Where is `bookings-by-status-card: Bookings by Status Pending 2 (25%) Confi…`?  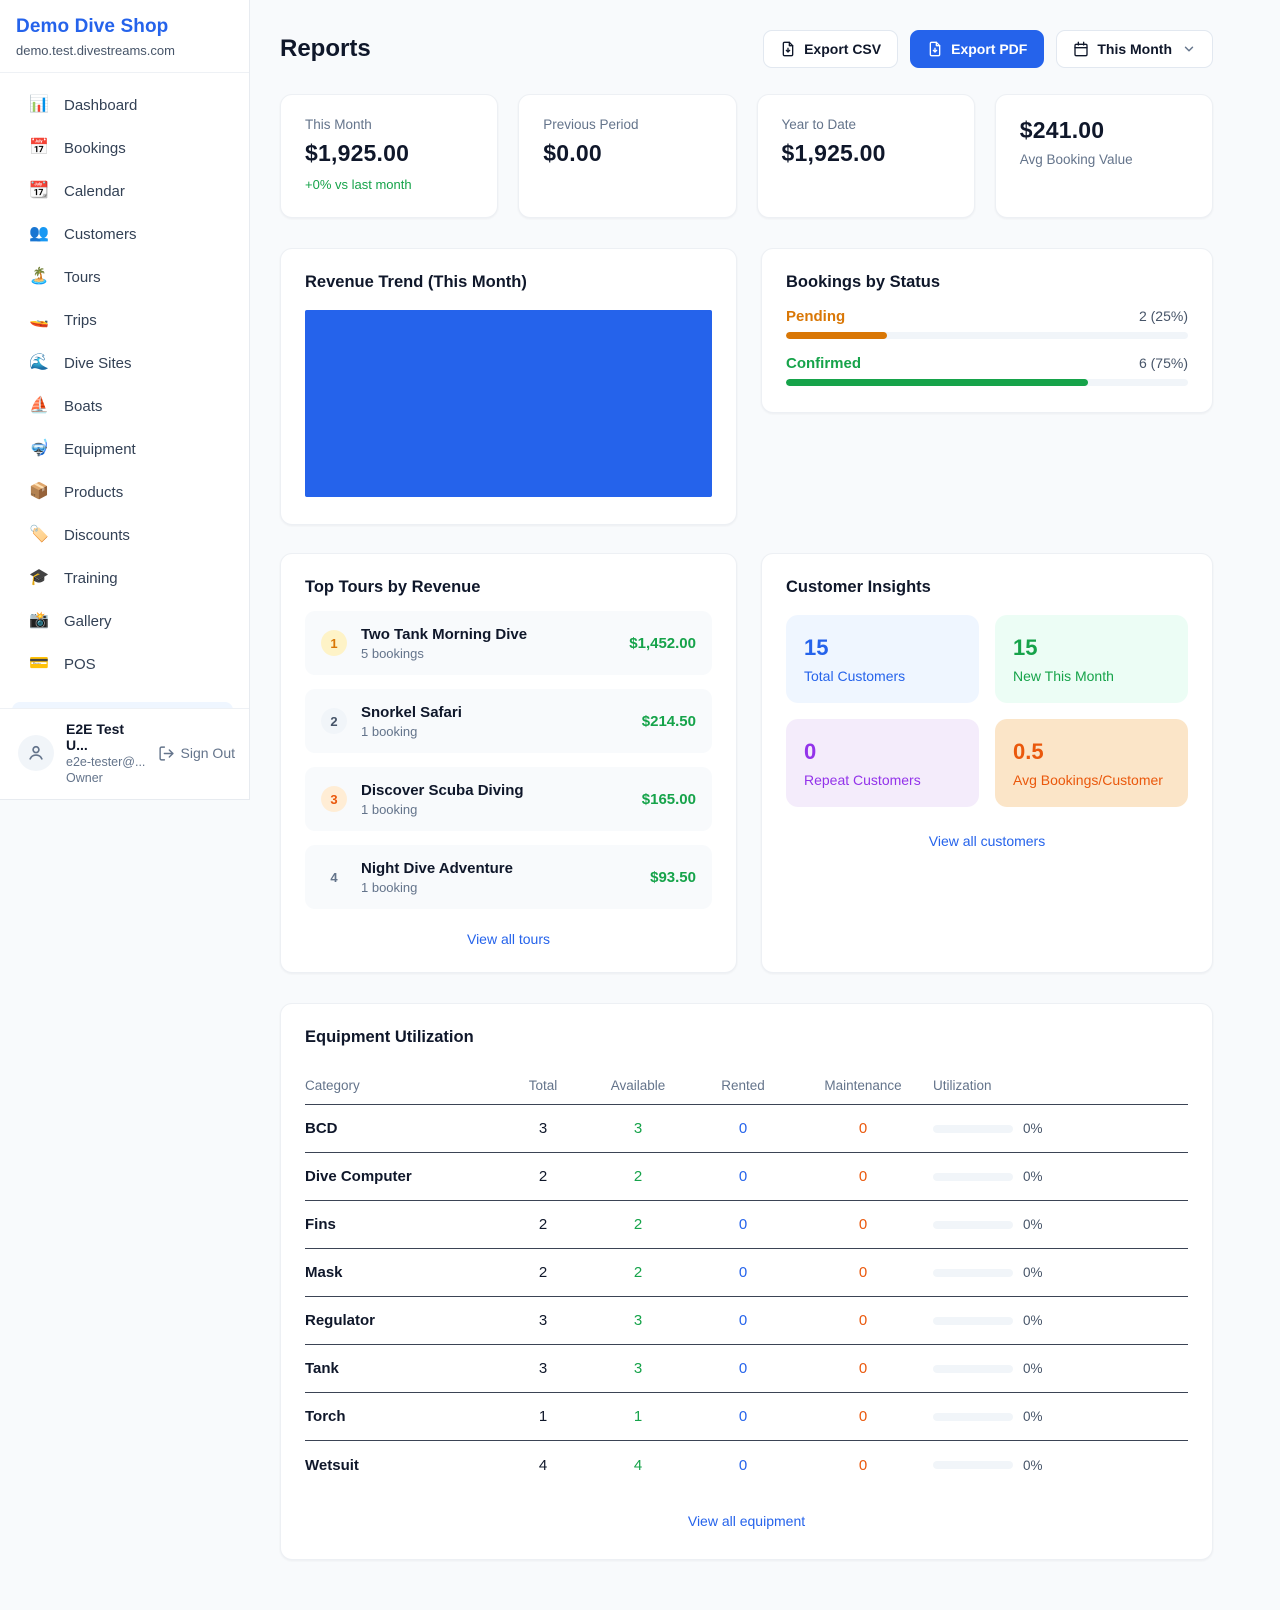 bookings-by-status-card: Bookings by Status Pending 2 (25%) Confi… is located at coordinates (987, 330).